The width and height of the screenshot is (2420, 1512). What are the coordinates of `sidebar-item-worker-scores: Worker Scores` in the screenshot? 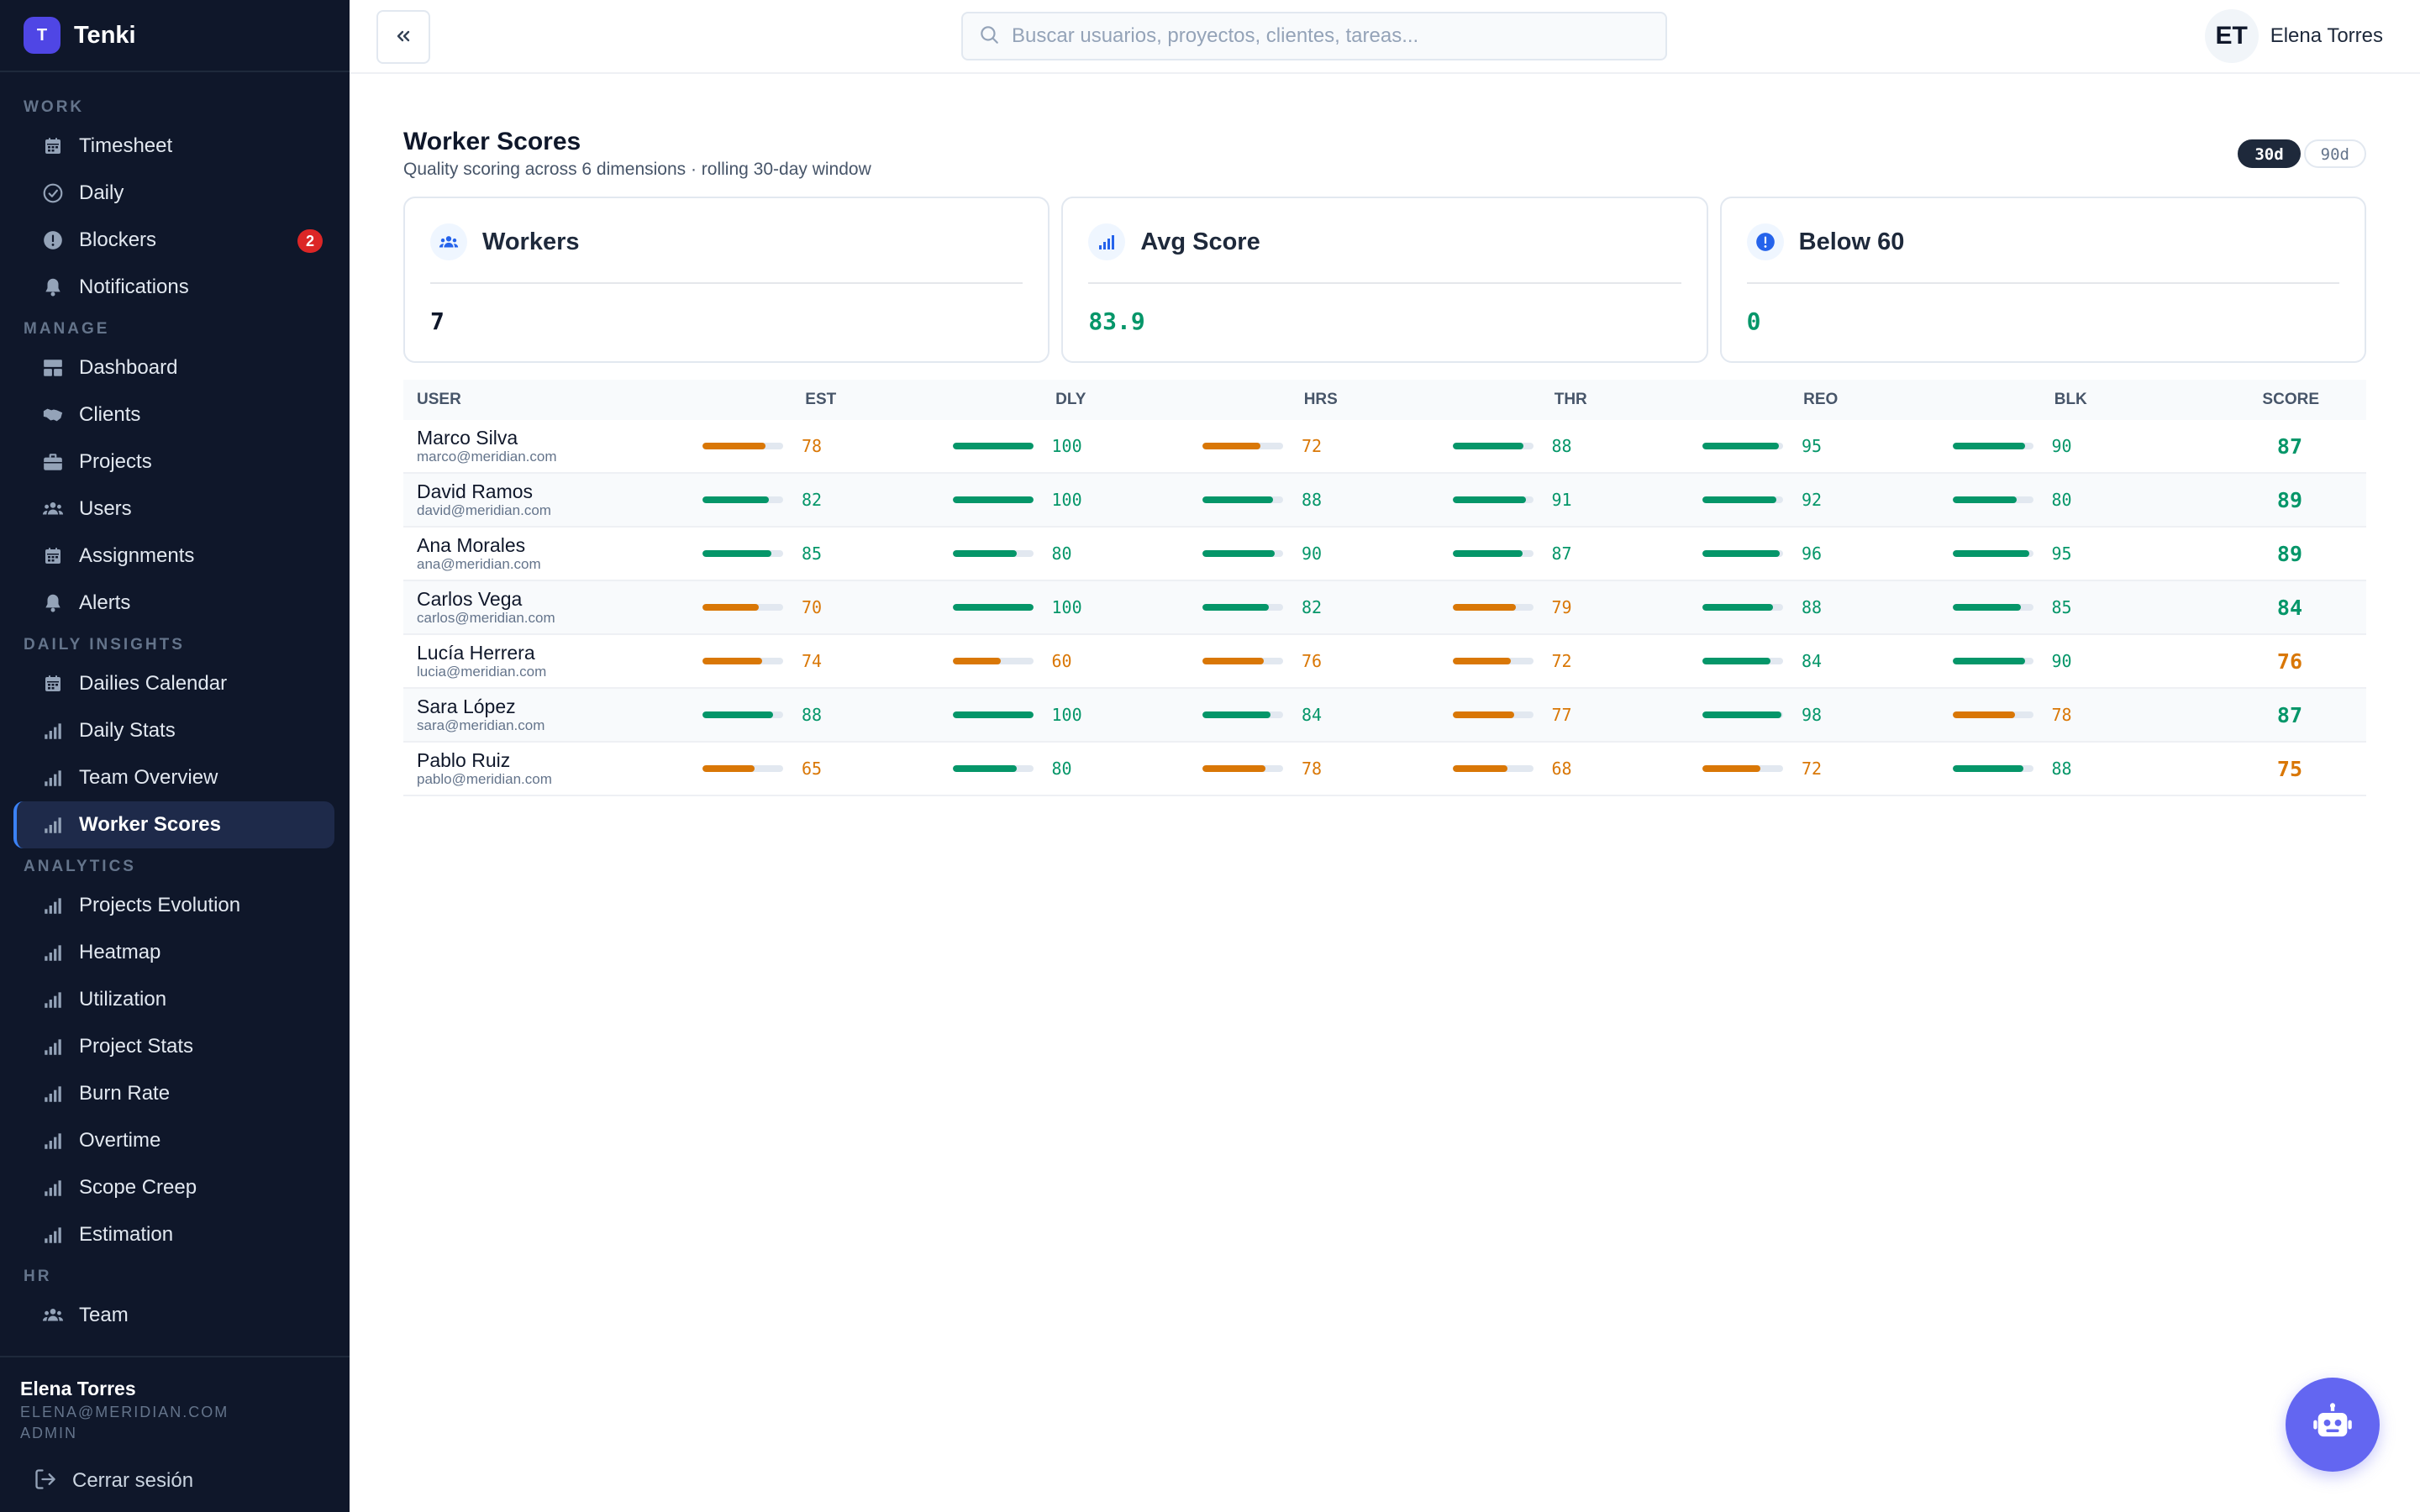 It's located at (173, 824).